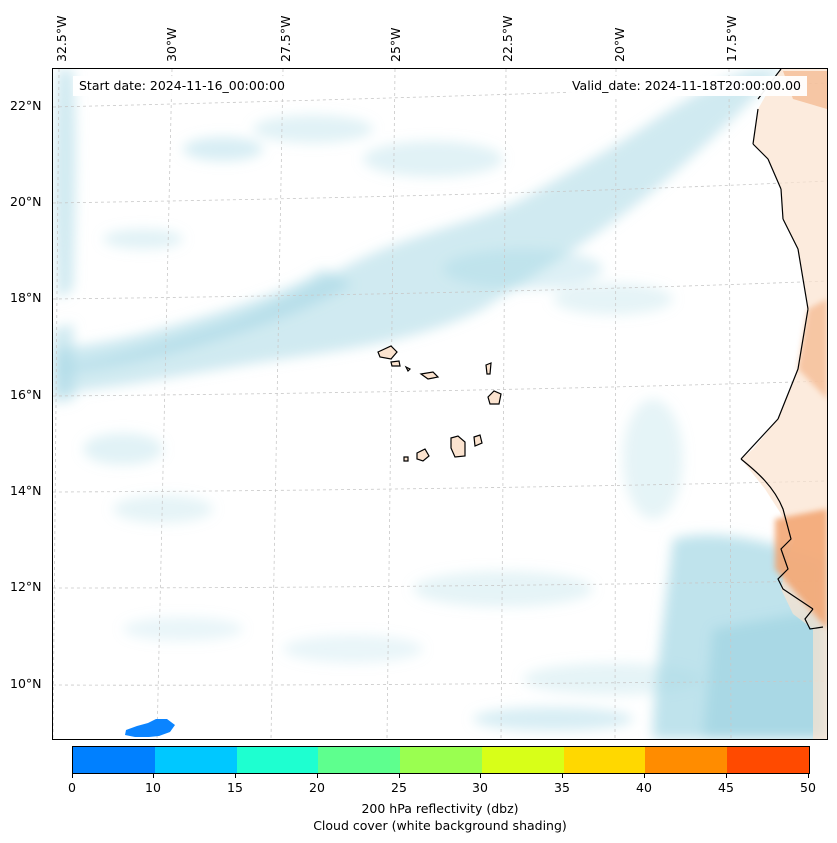  What do you see at coordinates (153, 787) in the screenshot?
I see `colorbar-tick-label: 10` at bounding box center [153, 787].